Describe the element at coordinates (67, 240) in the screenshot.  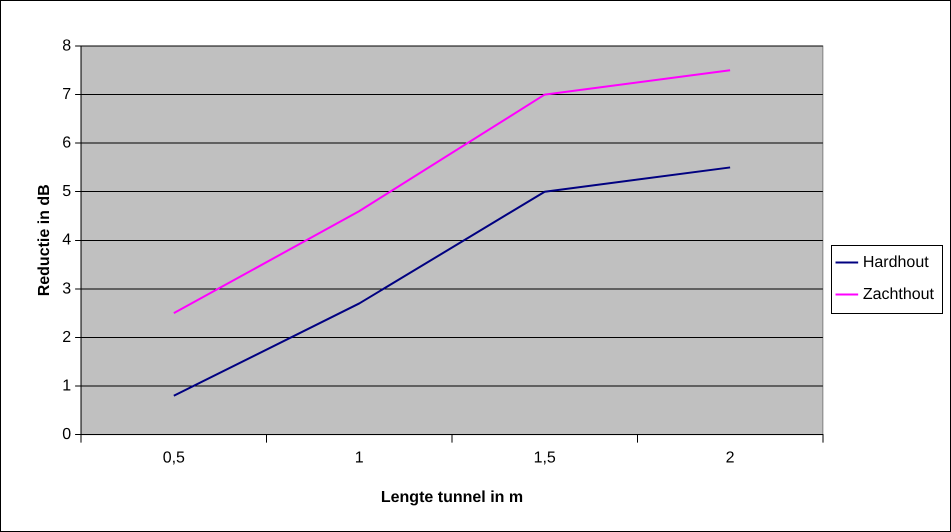
I see `y-tick-label: 4` at that location.